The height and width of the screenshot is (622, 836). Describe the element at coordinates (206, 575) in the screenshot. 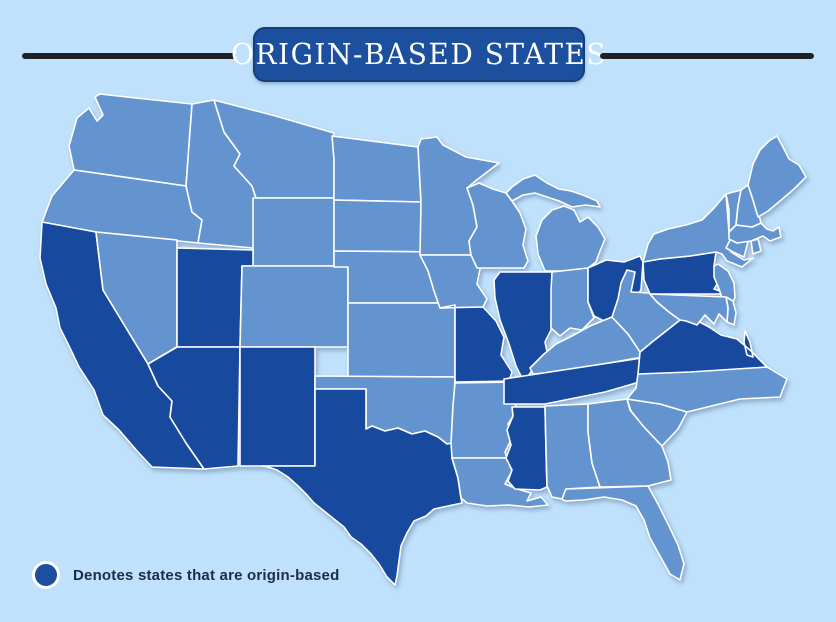

I see `legend-label: Denotes states that are origin-based` at that location.